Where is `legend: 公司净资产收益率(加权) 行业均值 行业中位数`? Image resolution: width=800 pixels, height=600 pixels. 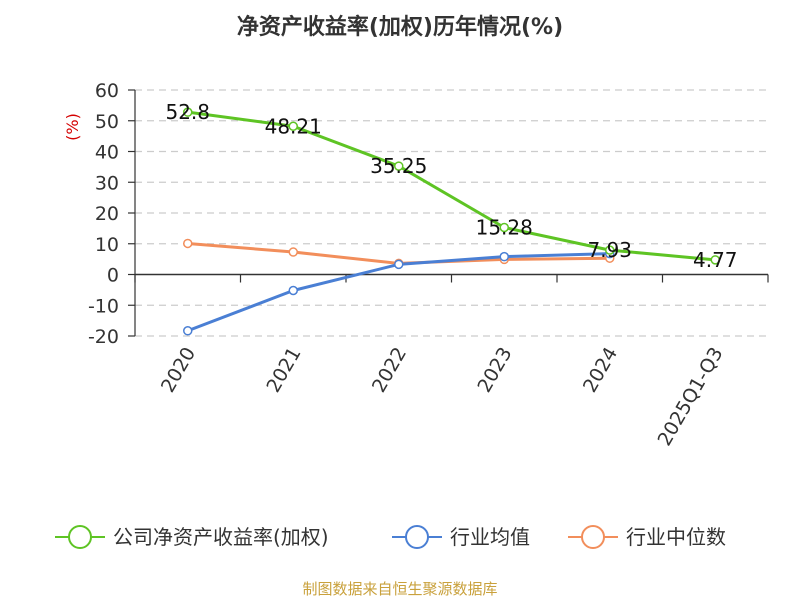 legend: 公司净资产收益率(加权) 行业均值 行业中位数 is located at coordinates (390, 537).